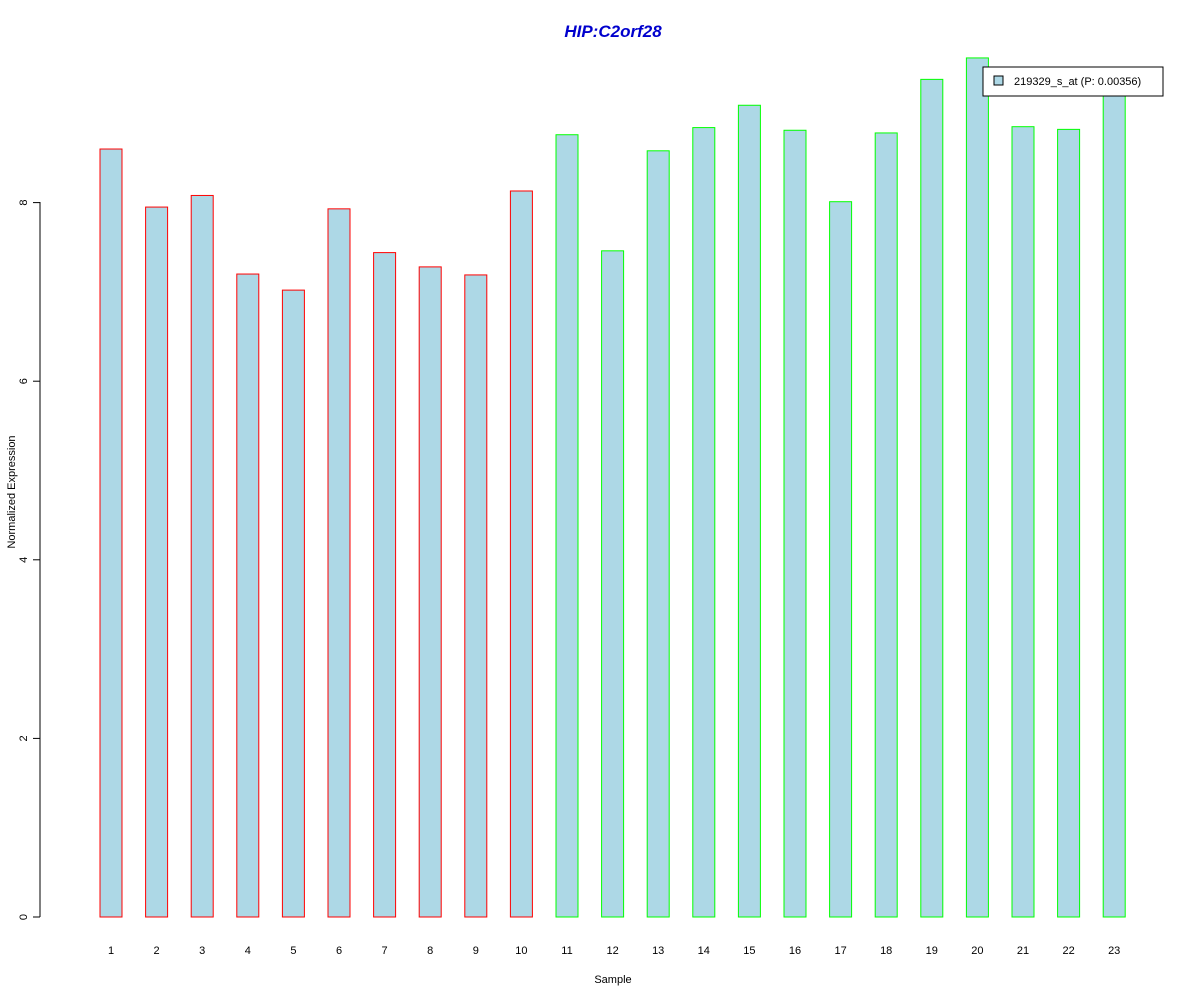  What do you see at coordinates (157, 951) in the screenshot?
I see `x-tick-label: 2` at bounding box center [157, 951].